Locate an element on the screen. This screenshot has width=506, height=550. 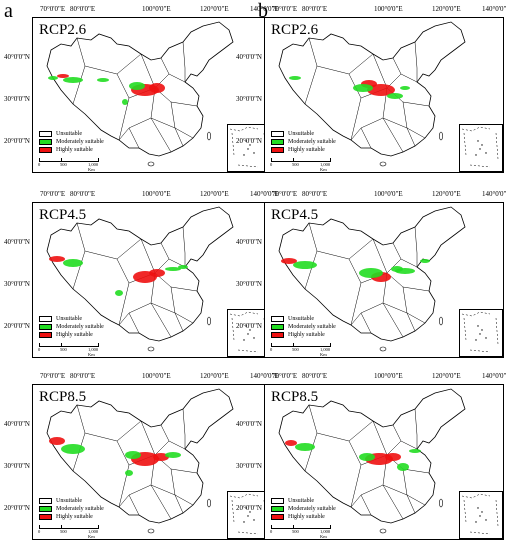
legend-item-moderate: Moderately suitable is located at coordinates (71, 142).